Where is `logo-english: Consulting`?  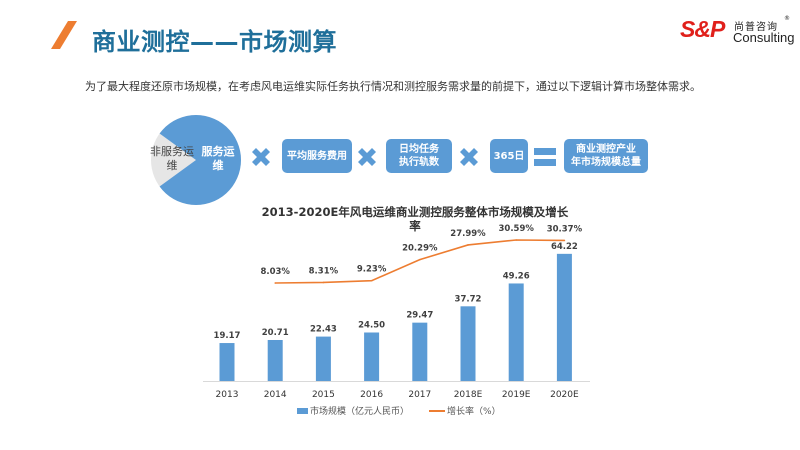
logo-english: Consulting is located at coordinates (764, 37).